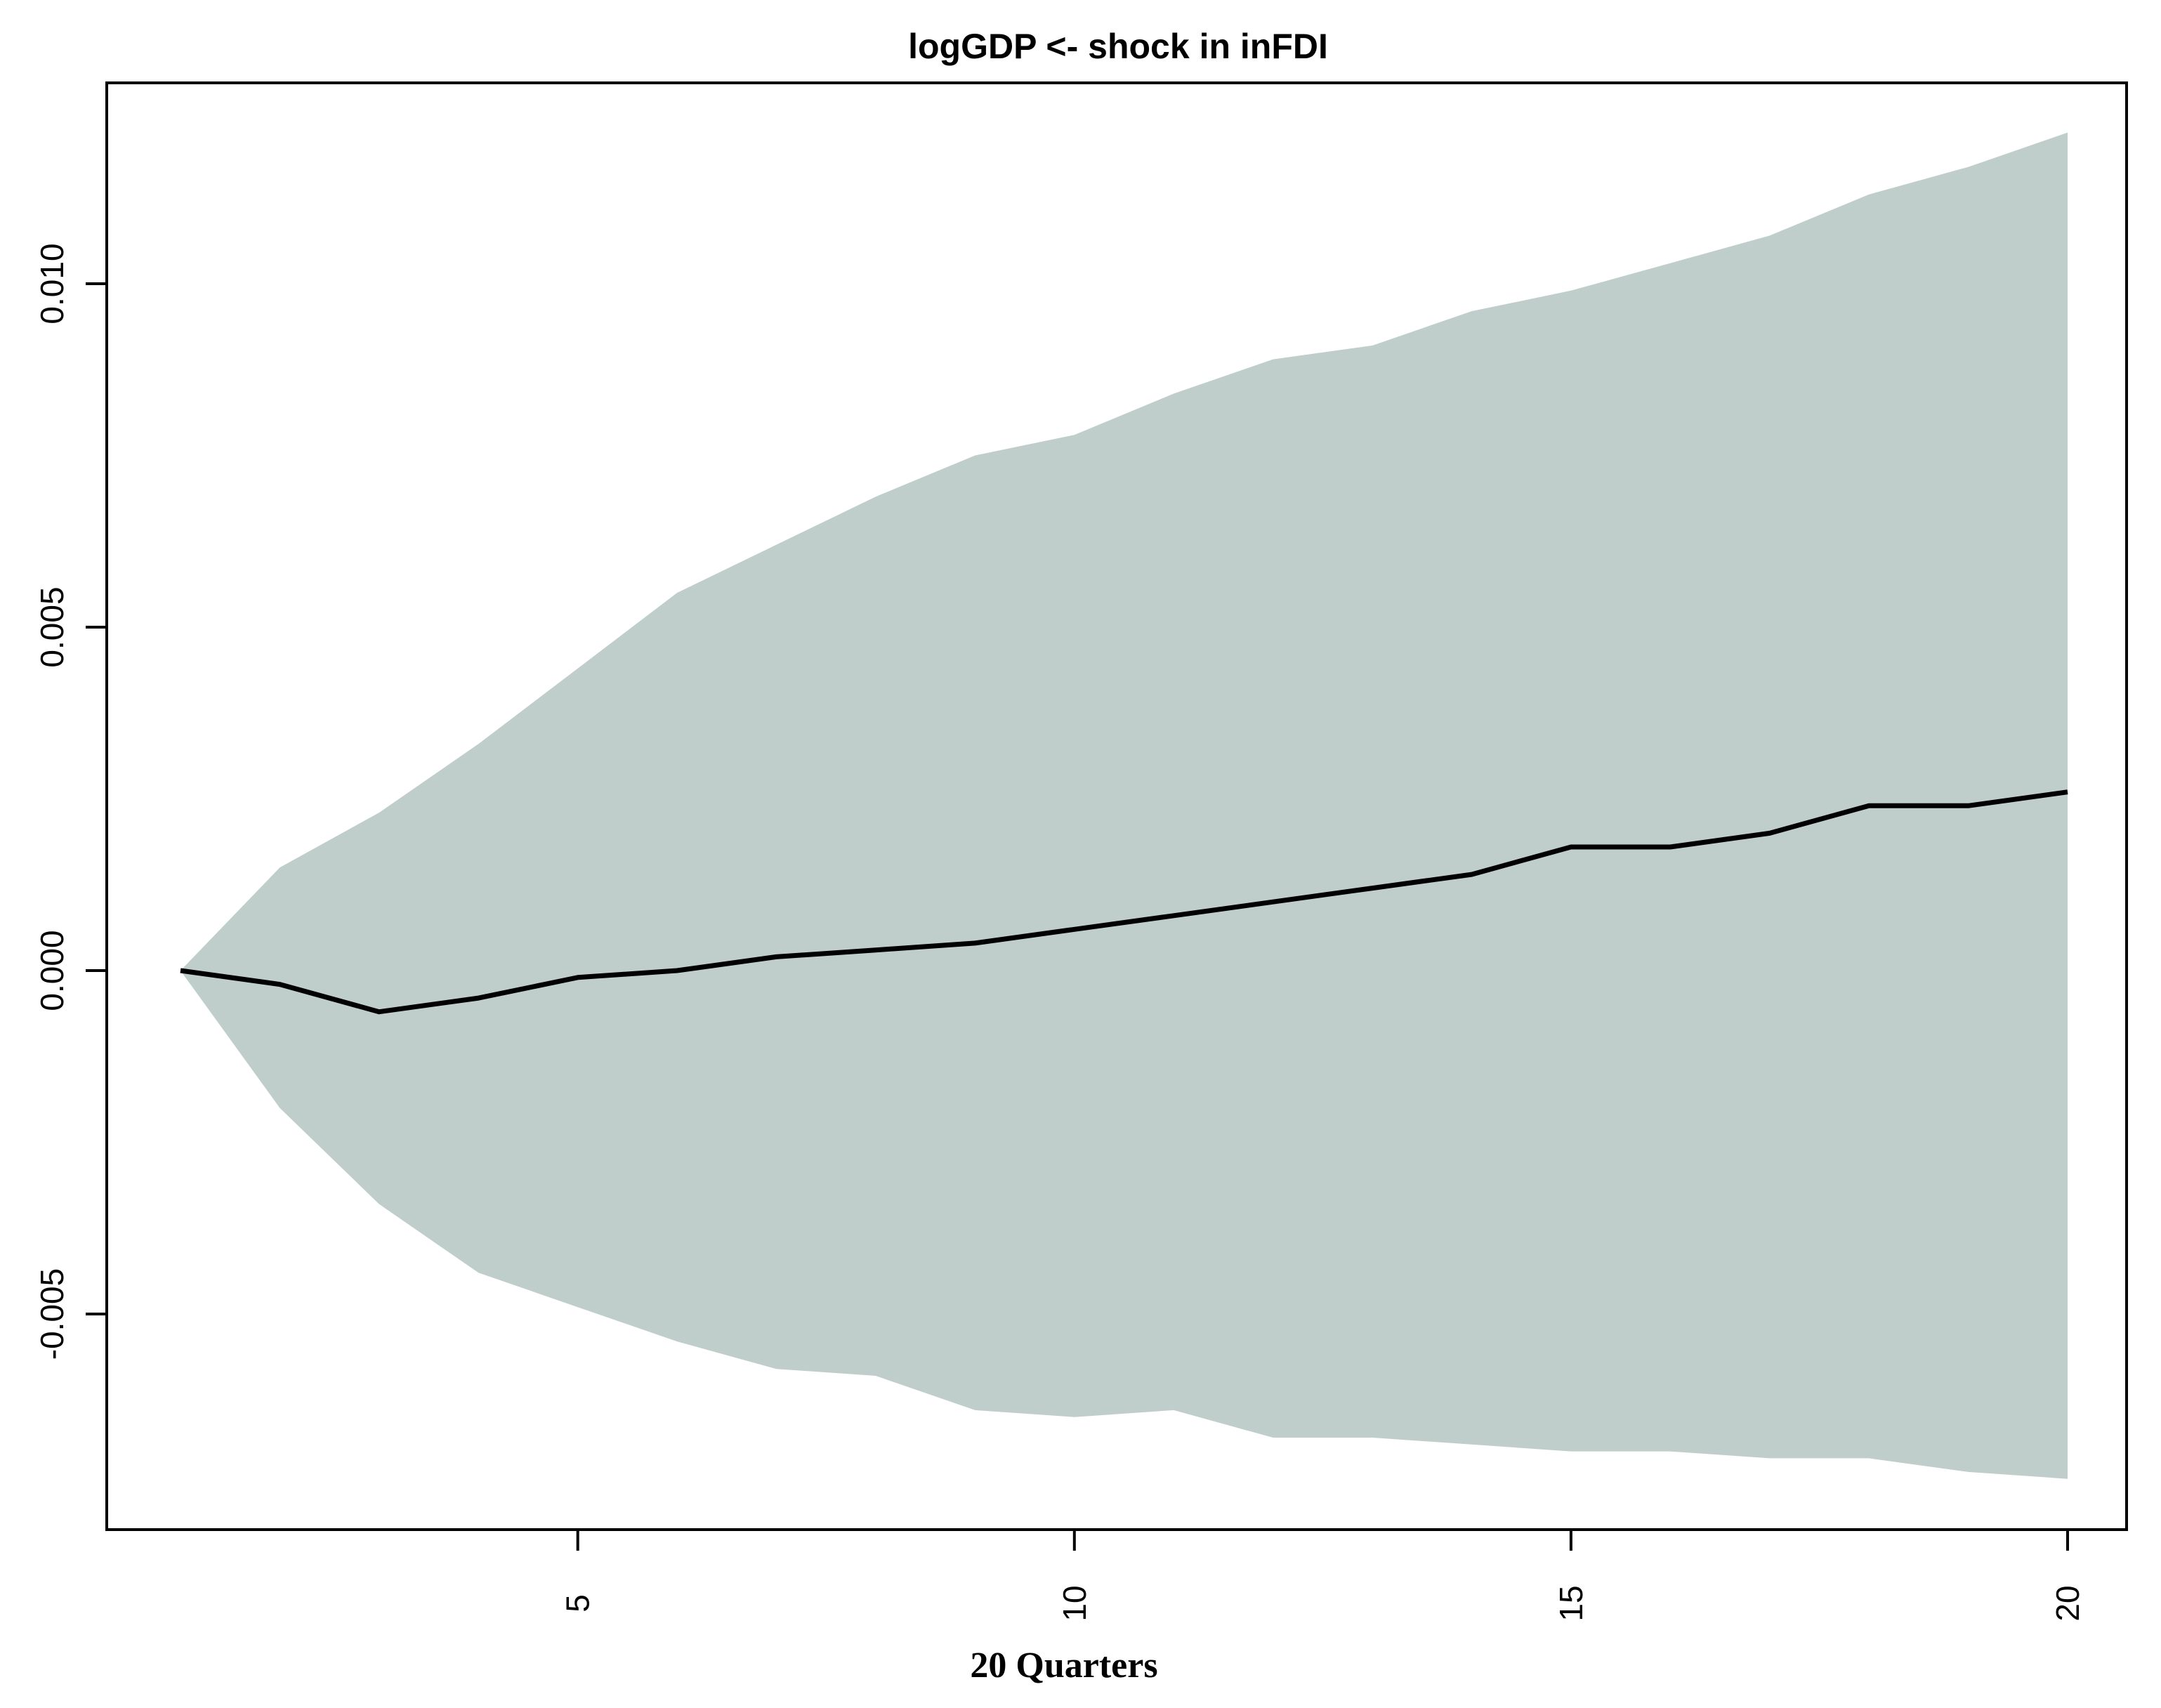 This screenshot has width=2161, height=1708. I want to click on chart-title: logGDP <- shock in inFDI, so click(1118, 46).